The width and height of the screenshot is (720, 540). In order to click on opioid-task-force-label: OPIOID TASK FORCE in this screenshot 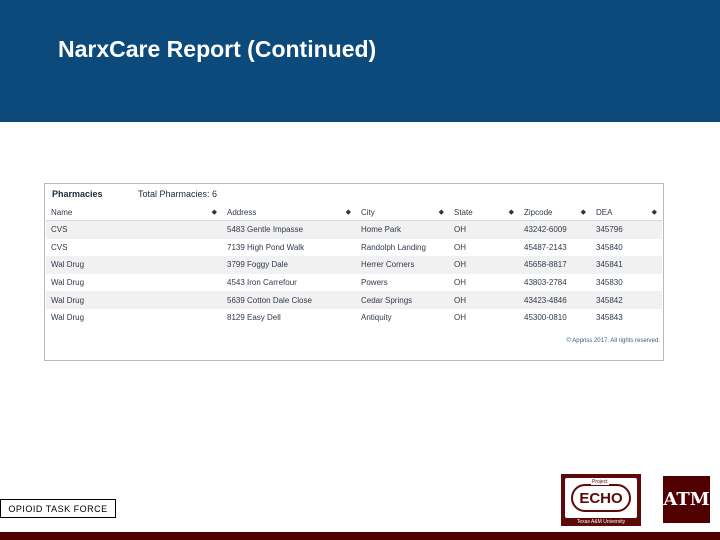, I will do `click(58, 508)`.